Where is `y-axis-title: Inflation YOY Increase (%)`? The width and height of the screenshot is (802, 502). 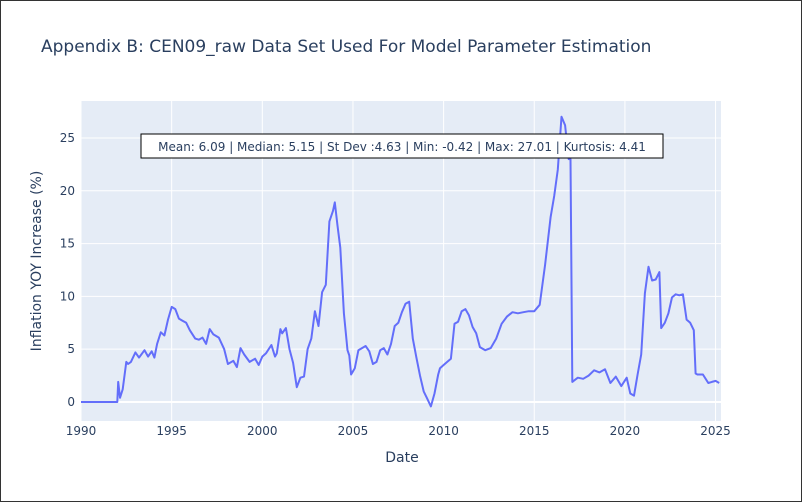 y-axis-title: Inflation YOY Increase (%) is located at coordinates (37, 261).